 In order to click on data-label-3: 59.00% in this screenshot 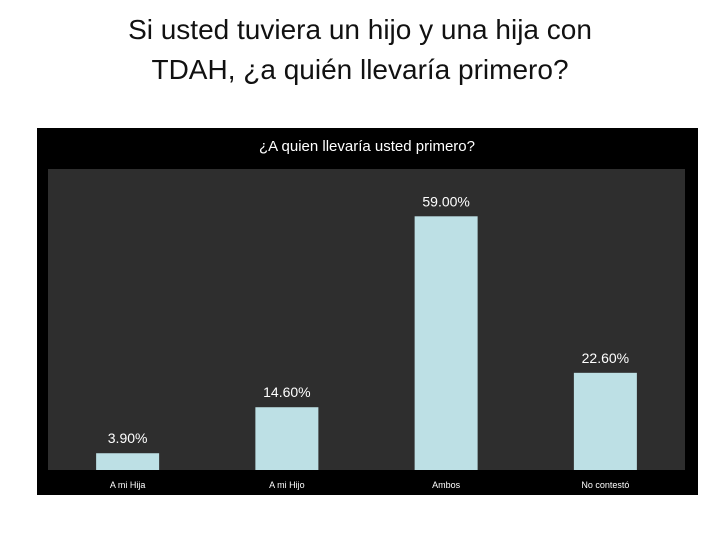, I will do `click(445, 201)`.